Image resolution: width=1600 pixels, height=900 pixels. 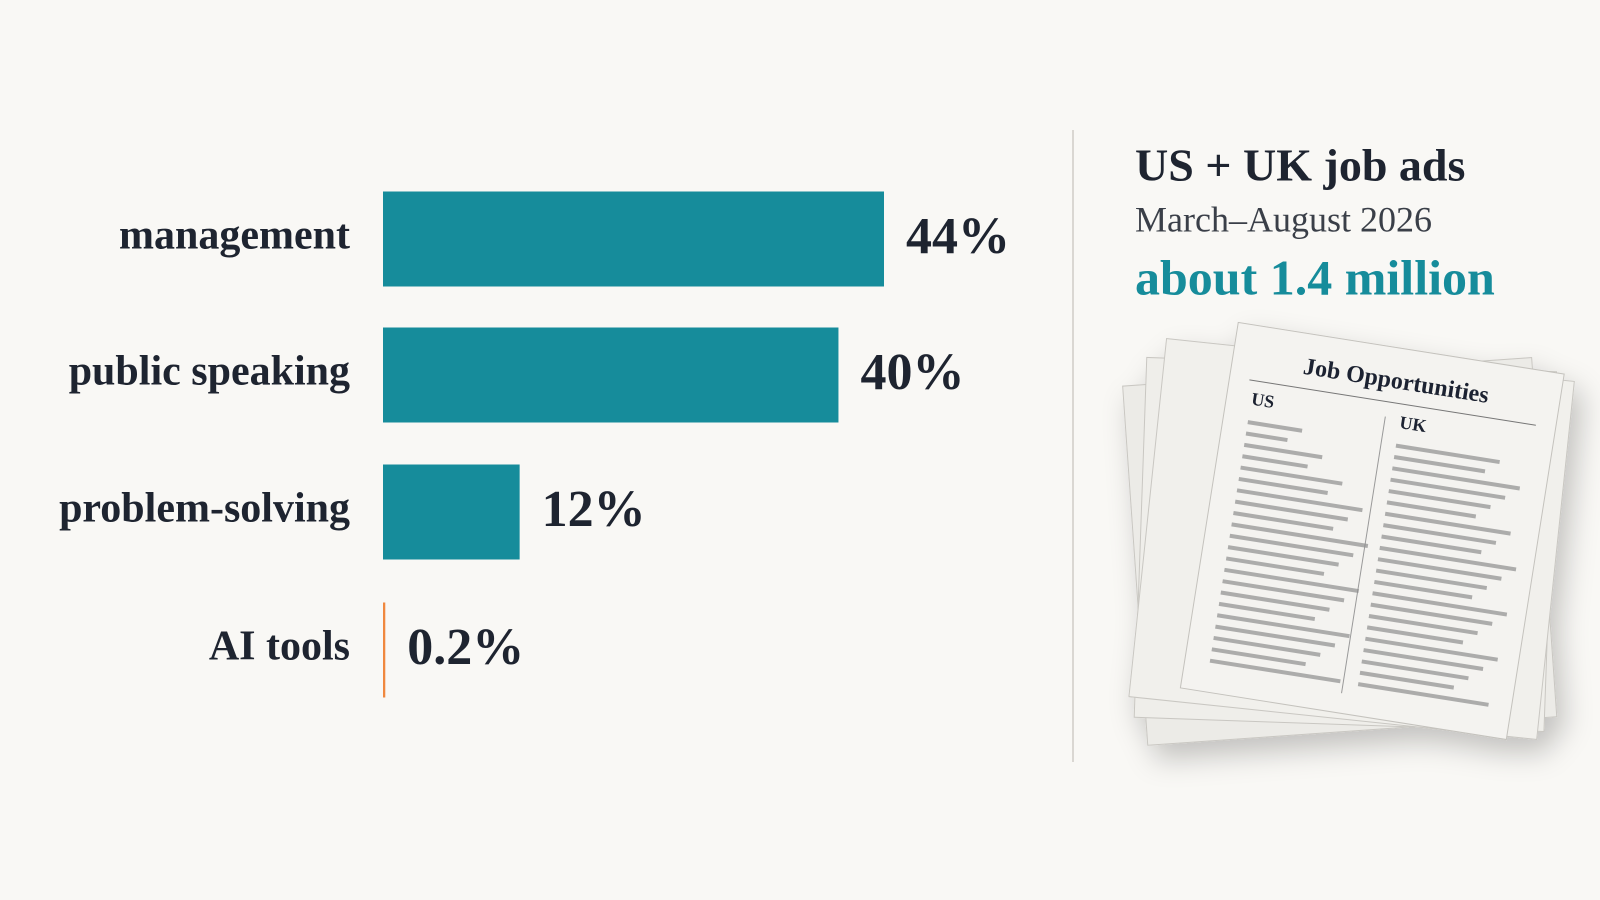 What do you see at coordinates (209, 372) in the screenshot?
I see `category-label: public speaking` at bounding box center [209, 372].